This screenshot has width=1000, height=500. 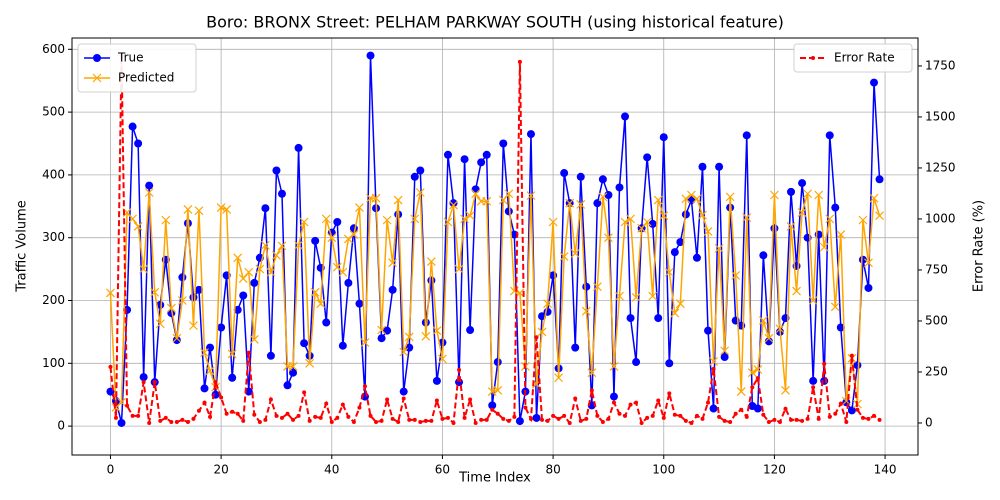 I want to click on y2-tick-label: 500, so click(x=936, y=320).